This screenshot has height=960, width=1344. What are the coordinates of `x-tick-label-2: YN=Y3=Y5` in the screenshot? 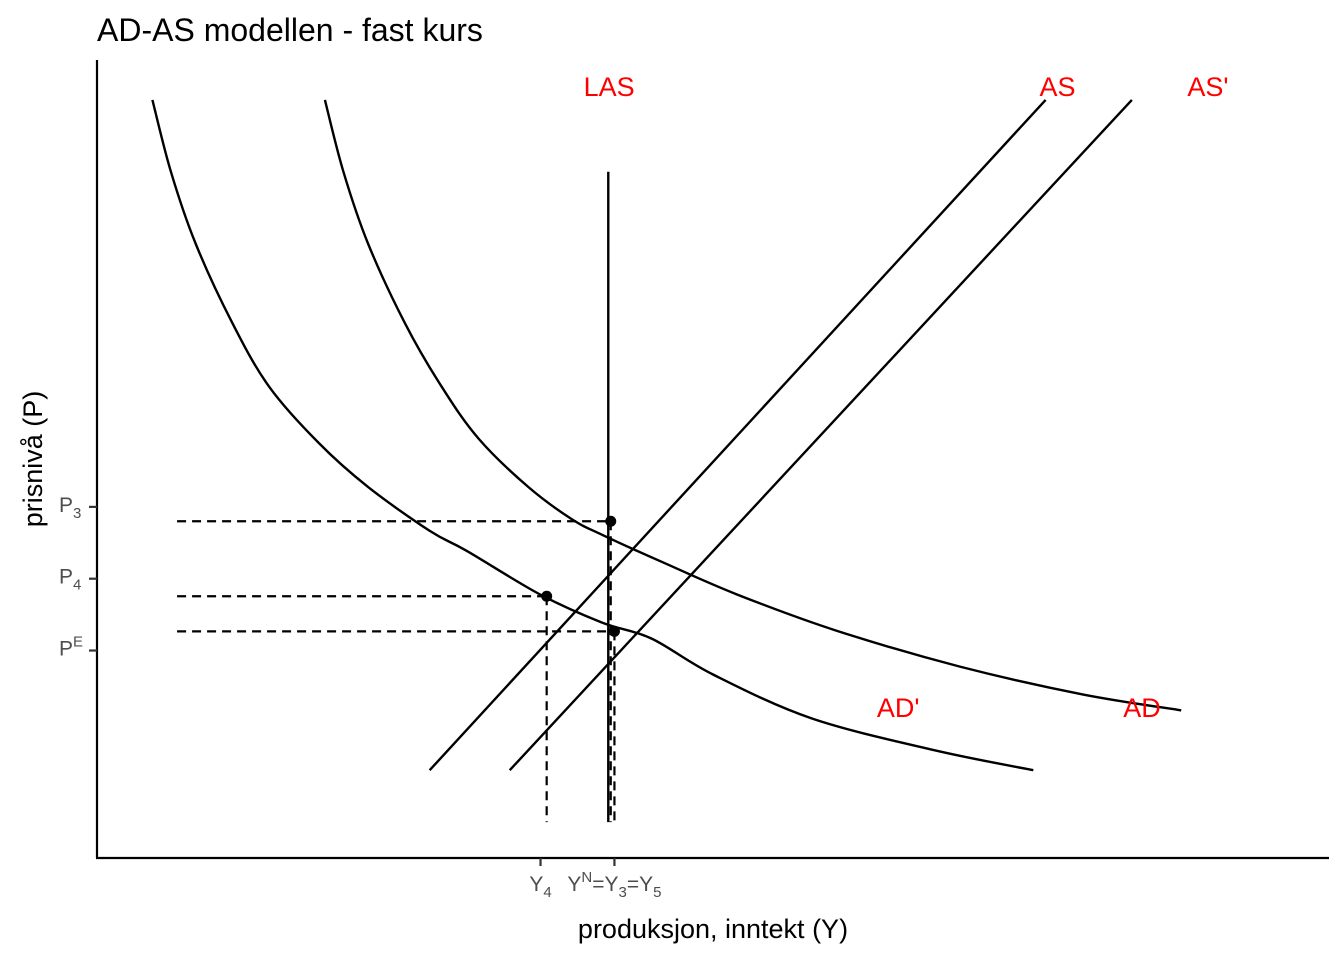 It's located at (614, 885).